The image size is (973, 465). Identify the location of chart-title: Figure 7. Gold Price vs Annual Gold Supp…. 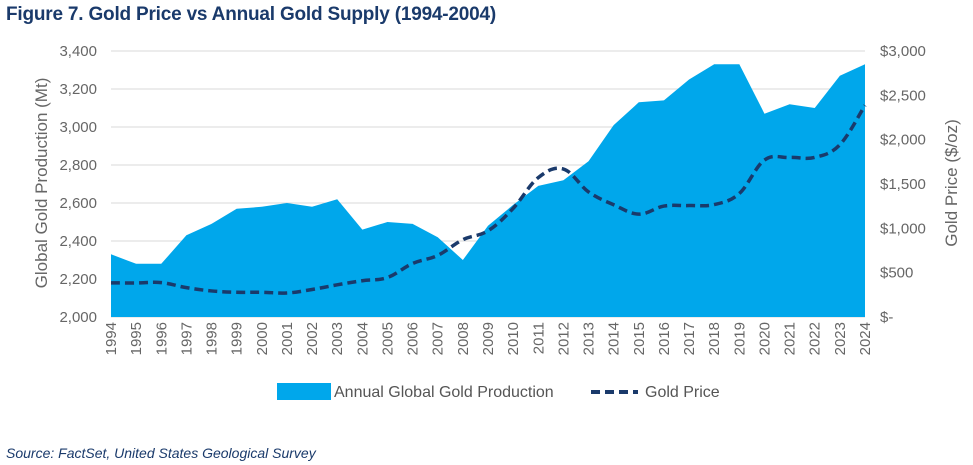
(251, 14).